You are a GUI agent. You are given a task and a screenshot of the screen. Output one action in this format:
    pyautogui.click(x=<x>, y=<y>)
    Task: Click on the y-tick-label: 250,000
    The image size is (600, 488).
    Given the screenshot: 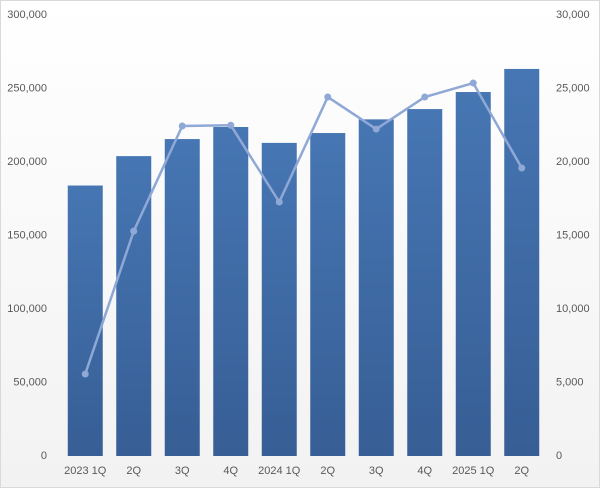 What is the action you would take?
    pyautogui.click(x=27, y=88)
    